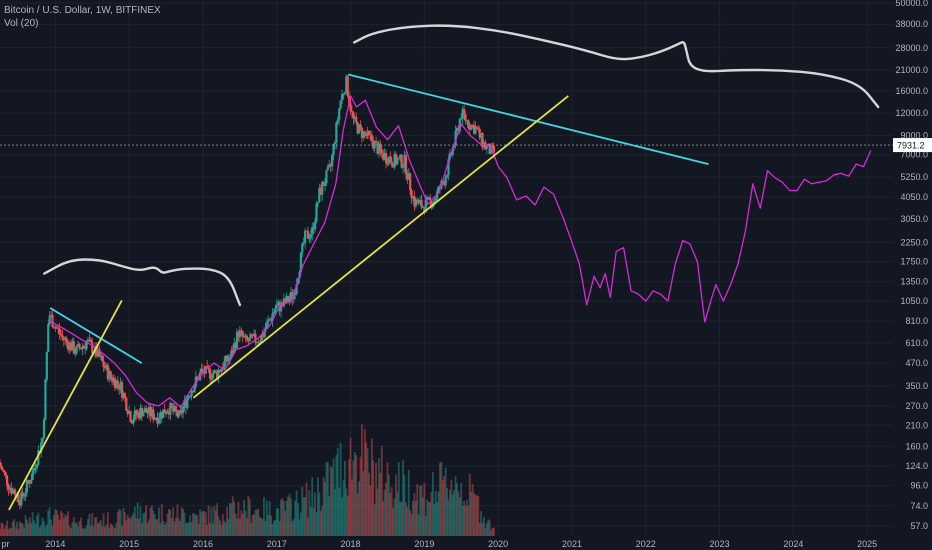 The image size is (932, 550). I want to click on price-tick-label: 57.0, so click(919, 526).